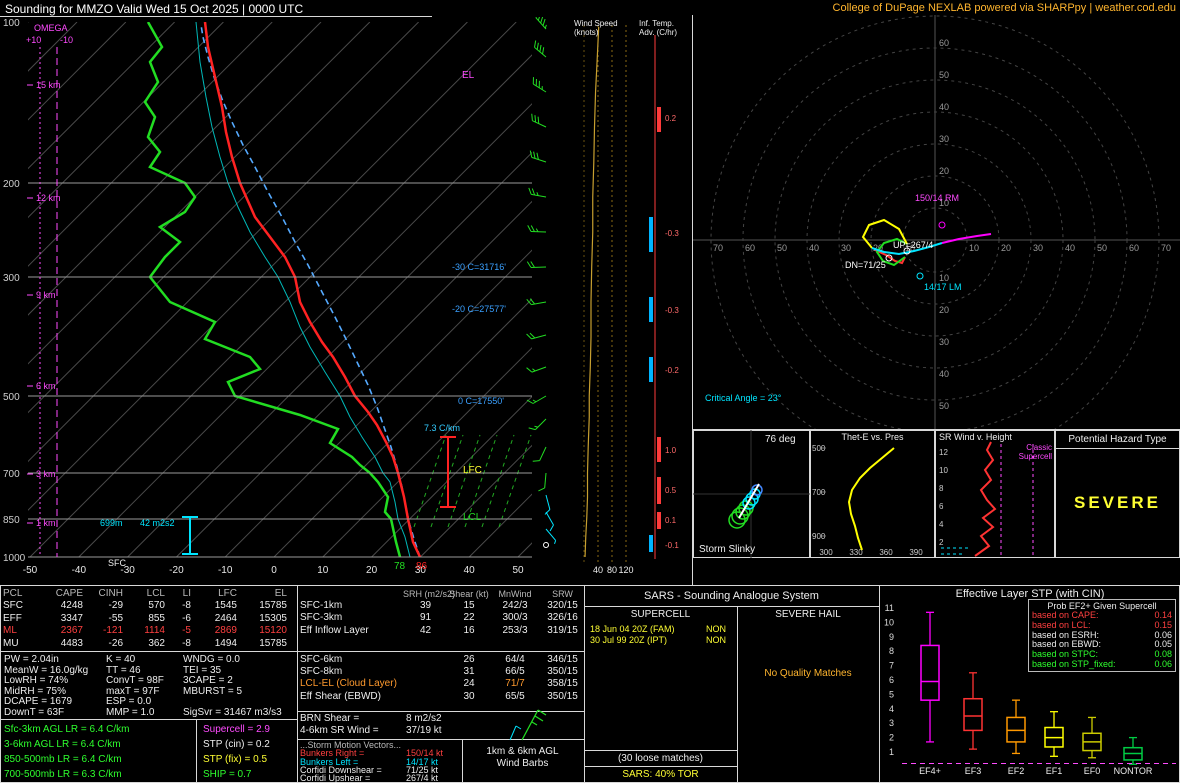 Image resolution: width=1180 pixels, height=783 pixels. I want to click on brn-shear-row: BRN Shear = 8 m2/s2, so click(371, 718).